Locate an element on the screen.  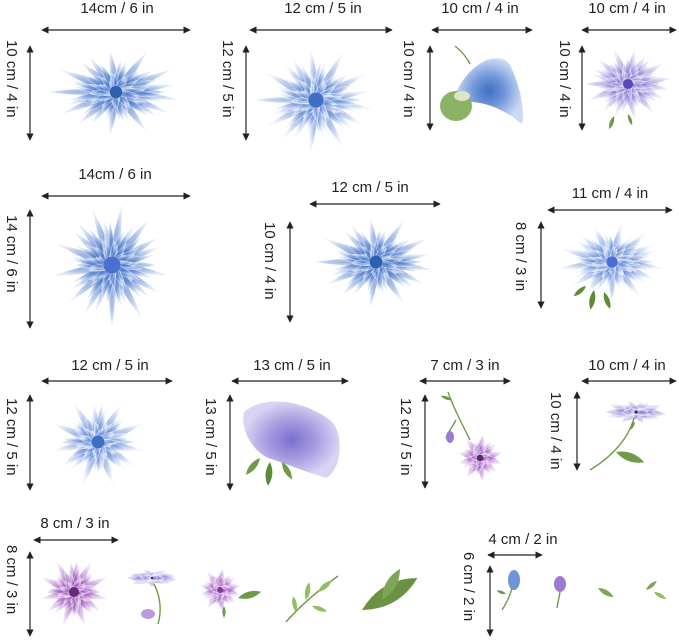
tiny-bud-stem is located at coordinates (507, 599).